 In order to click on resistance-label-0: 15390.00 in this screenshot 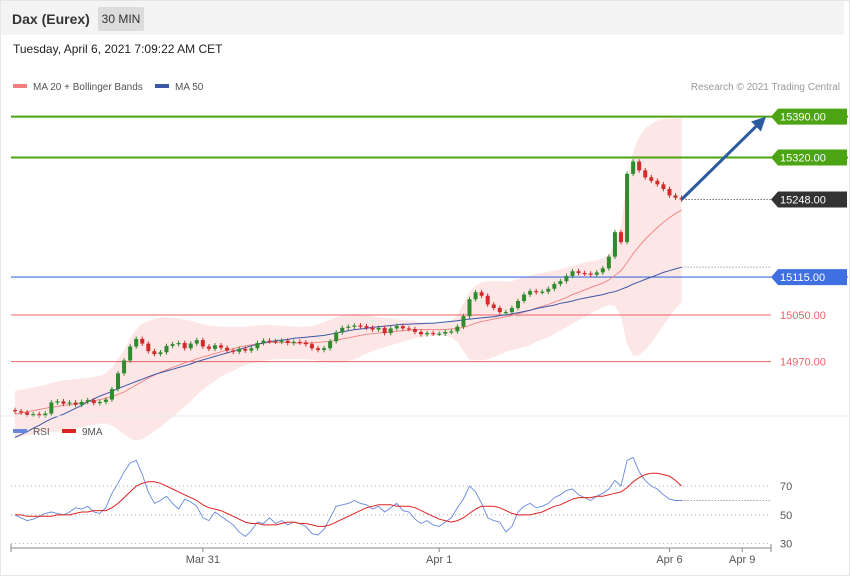, I will do `click(803, 118)`.